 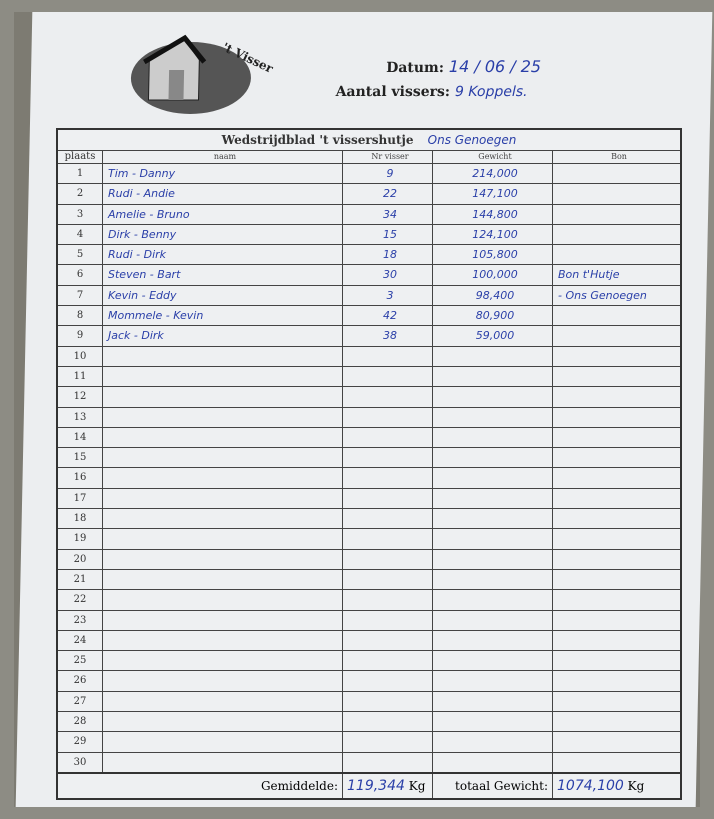 I want to click on col-plaats: plaats, so click(x=80, y=156).